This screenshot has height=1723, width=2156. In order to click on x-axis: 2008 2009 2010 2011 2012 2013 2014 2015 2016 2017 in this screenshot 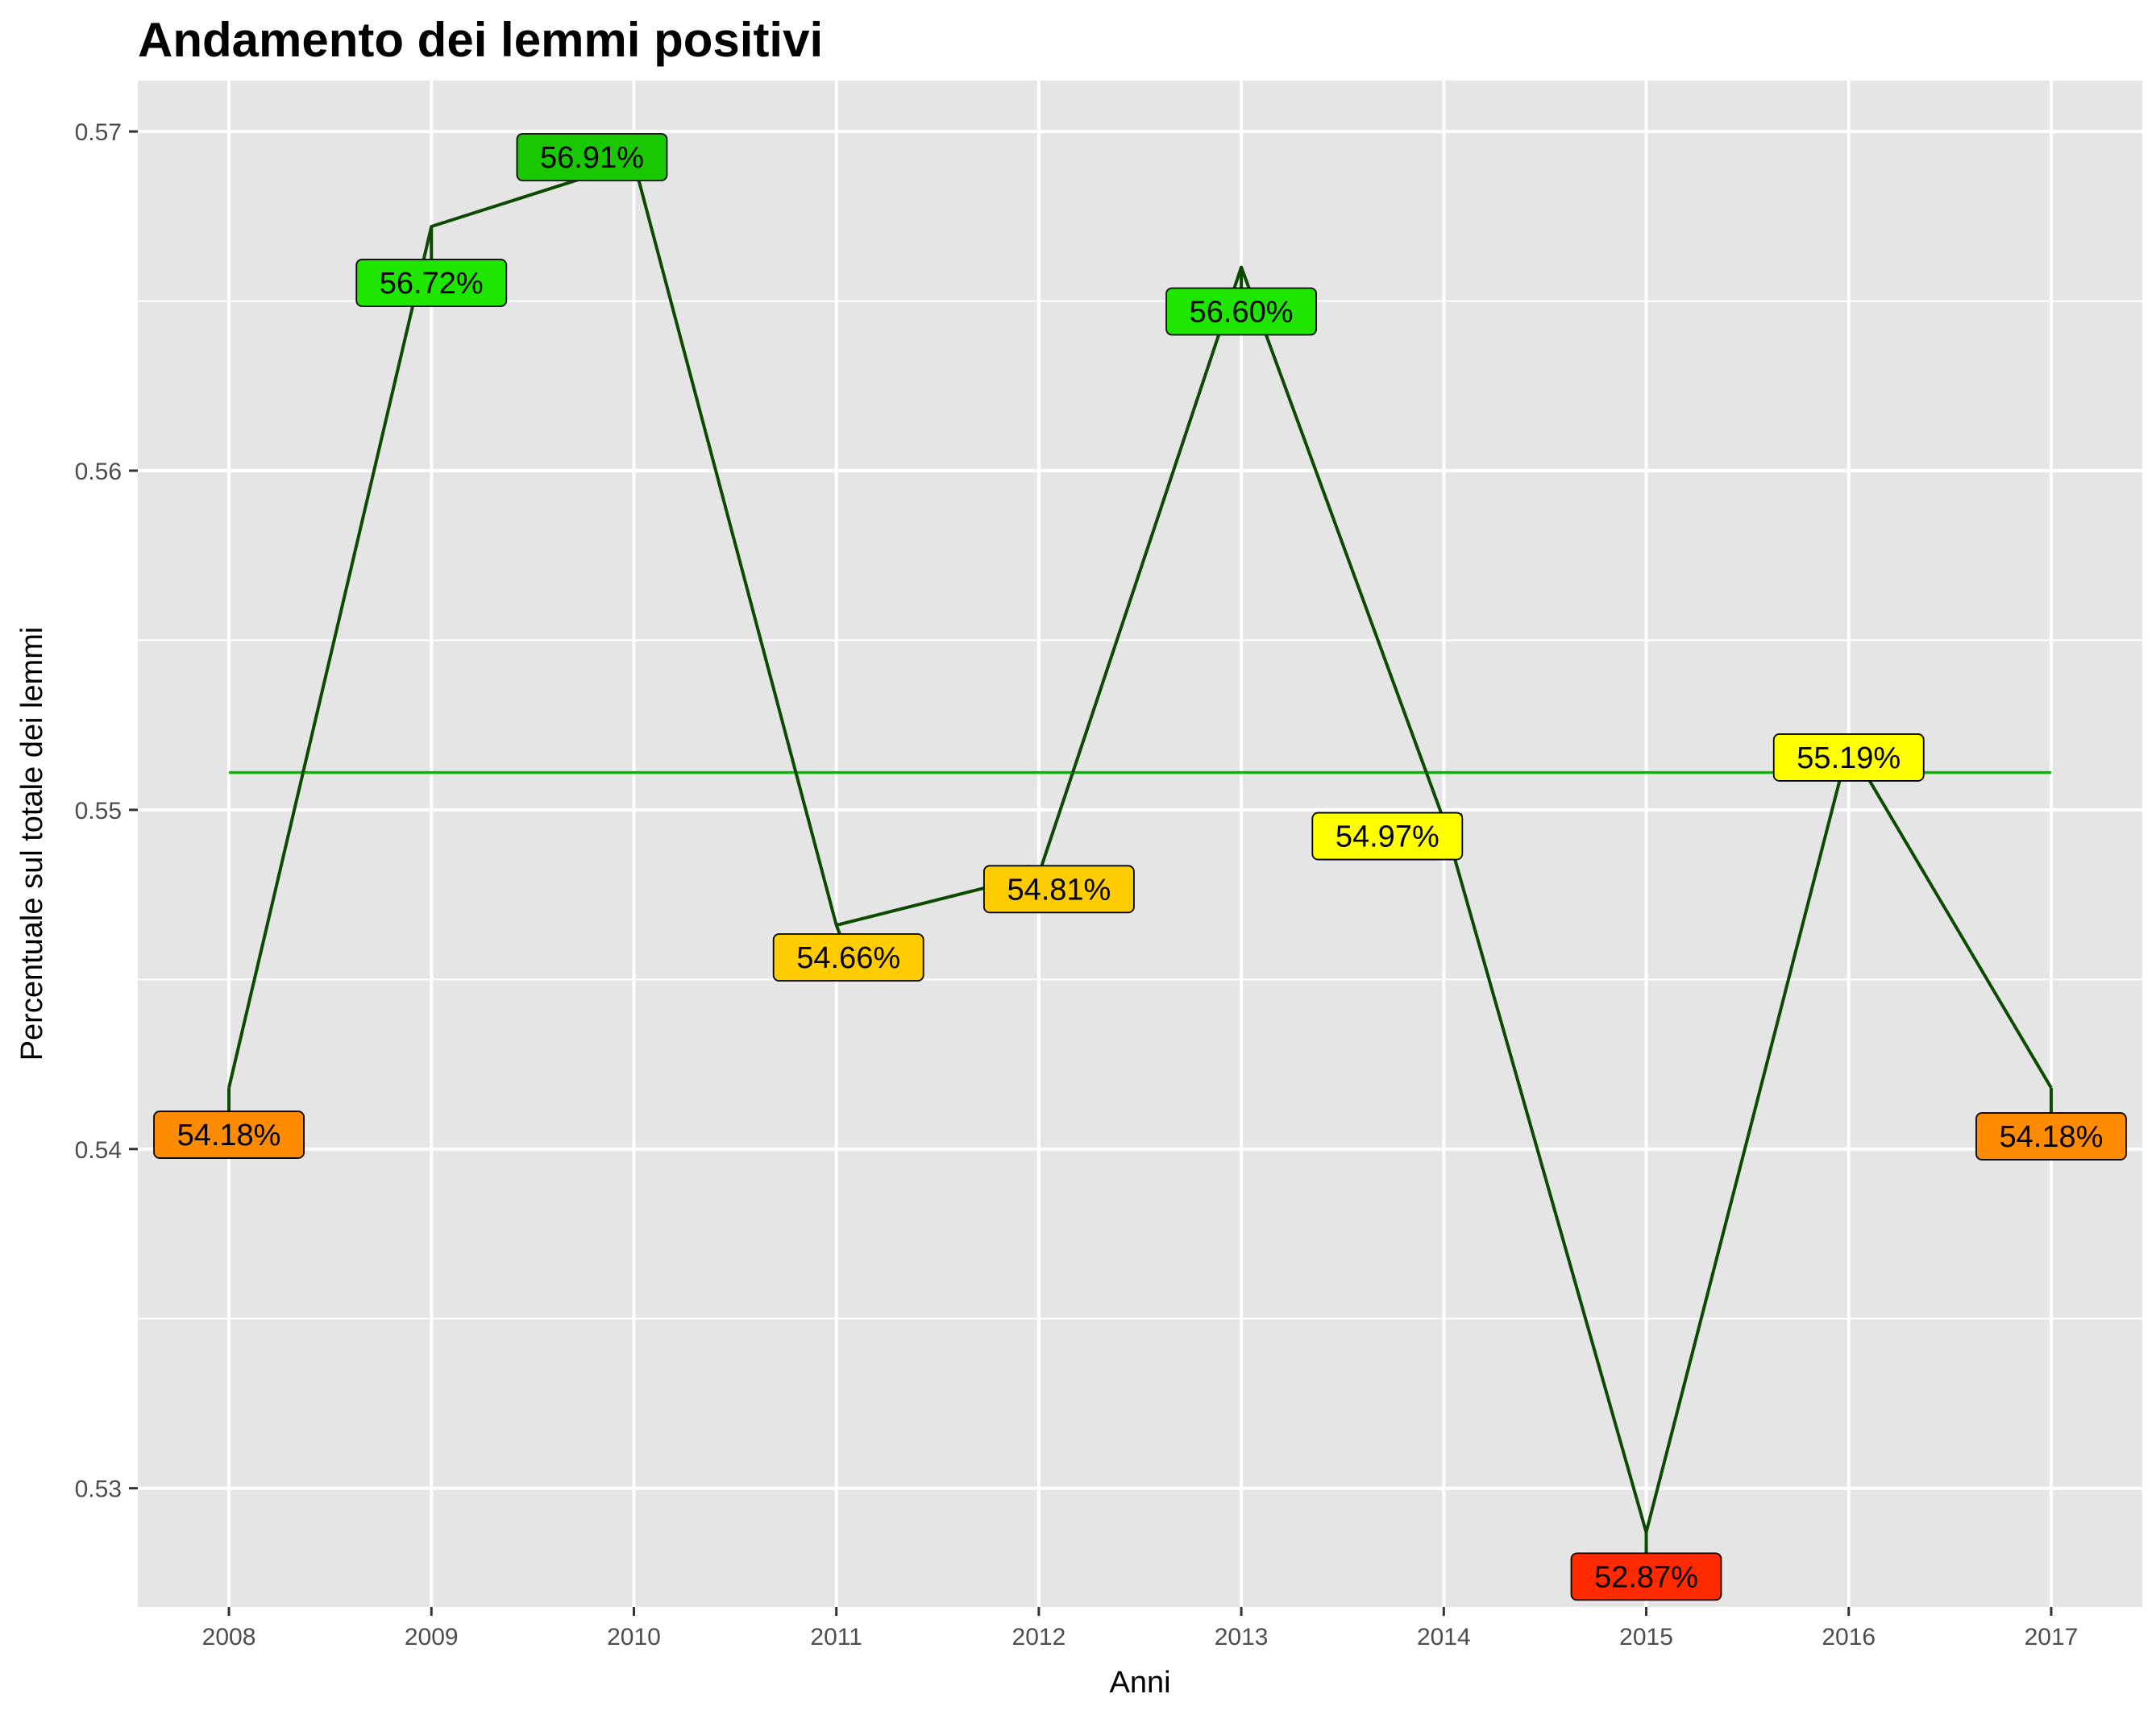, I will do `click(1140, 1628)`.